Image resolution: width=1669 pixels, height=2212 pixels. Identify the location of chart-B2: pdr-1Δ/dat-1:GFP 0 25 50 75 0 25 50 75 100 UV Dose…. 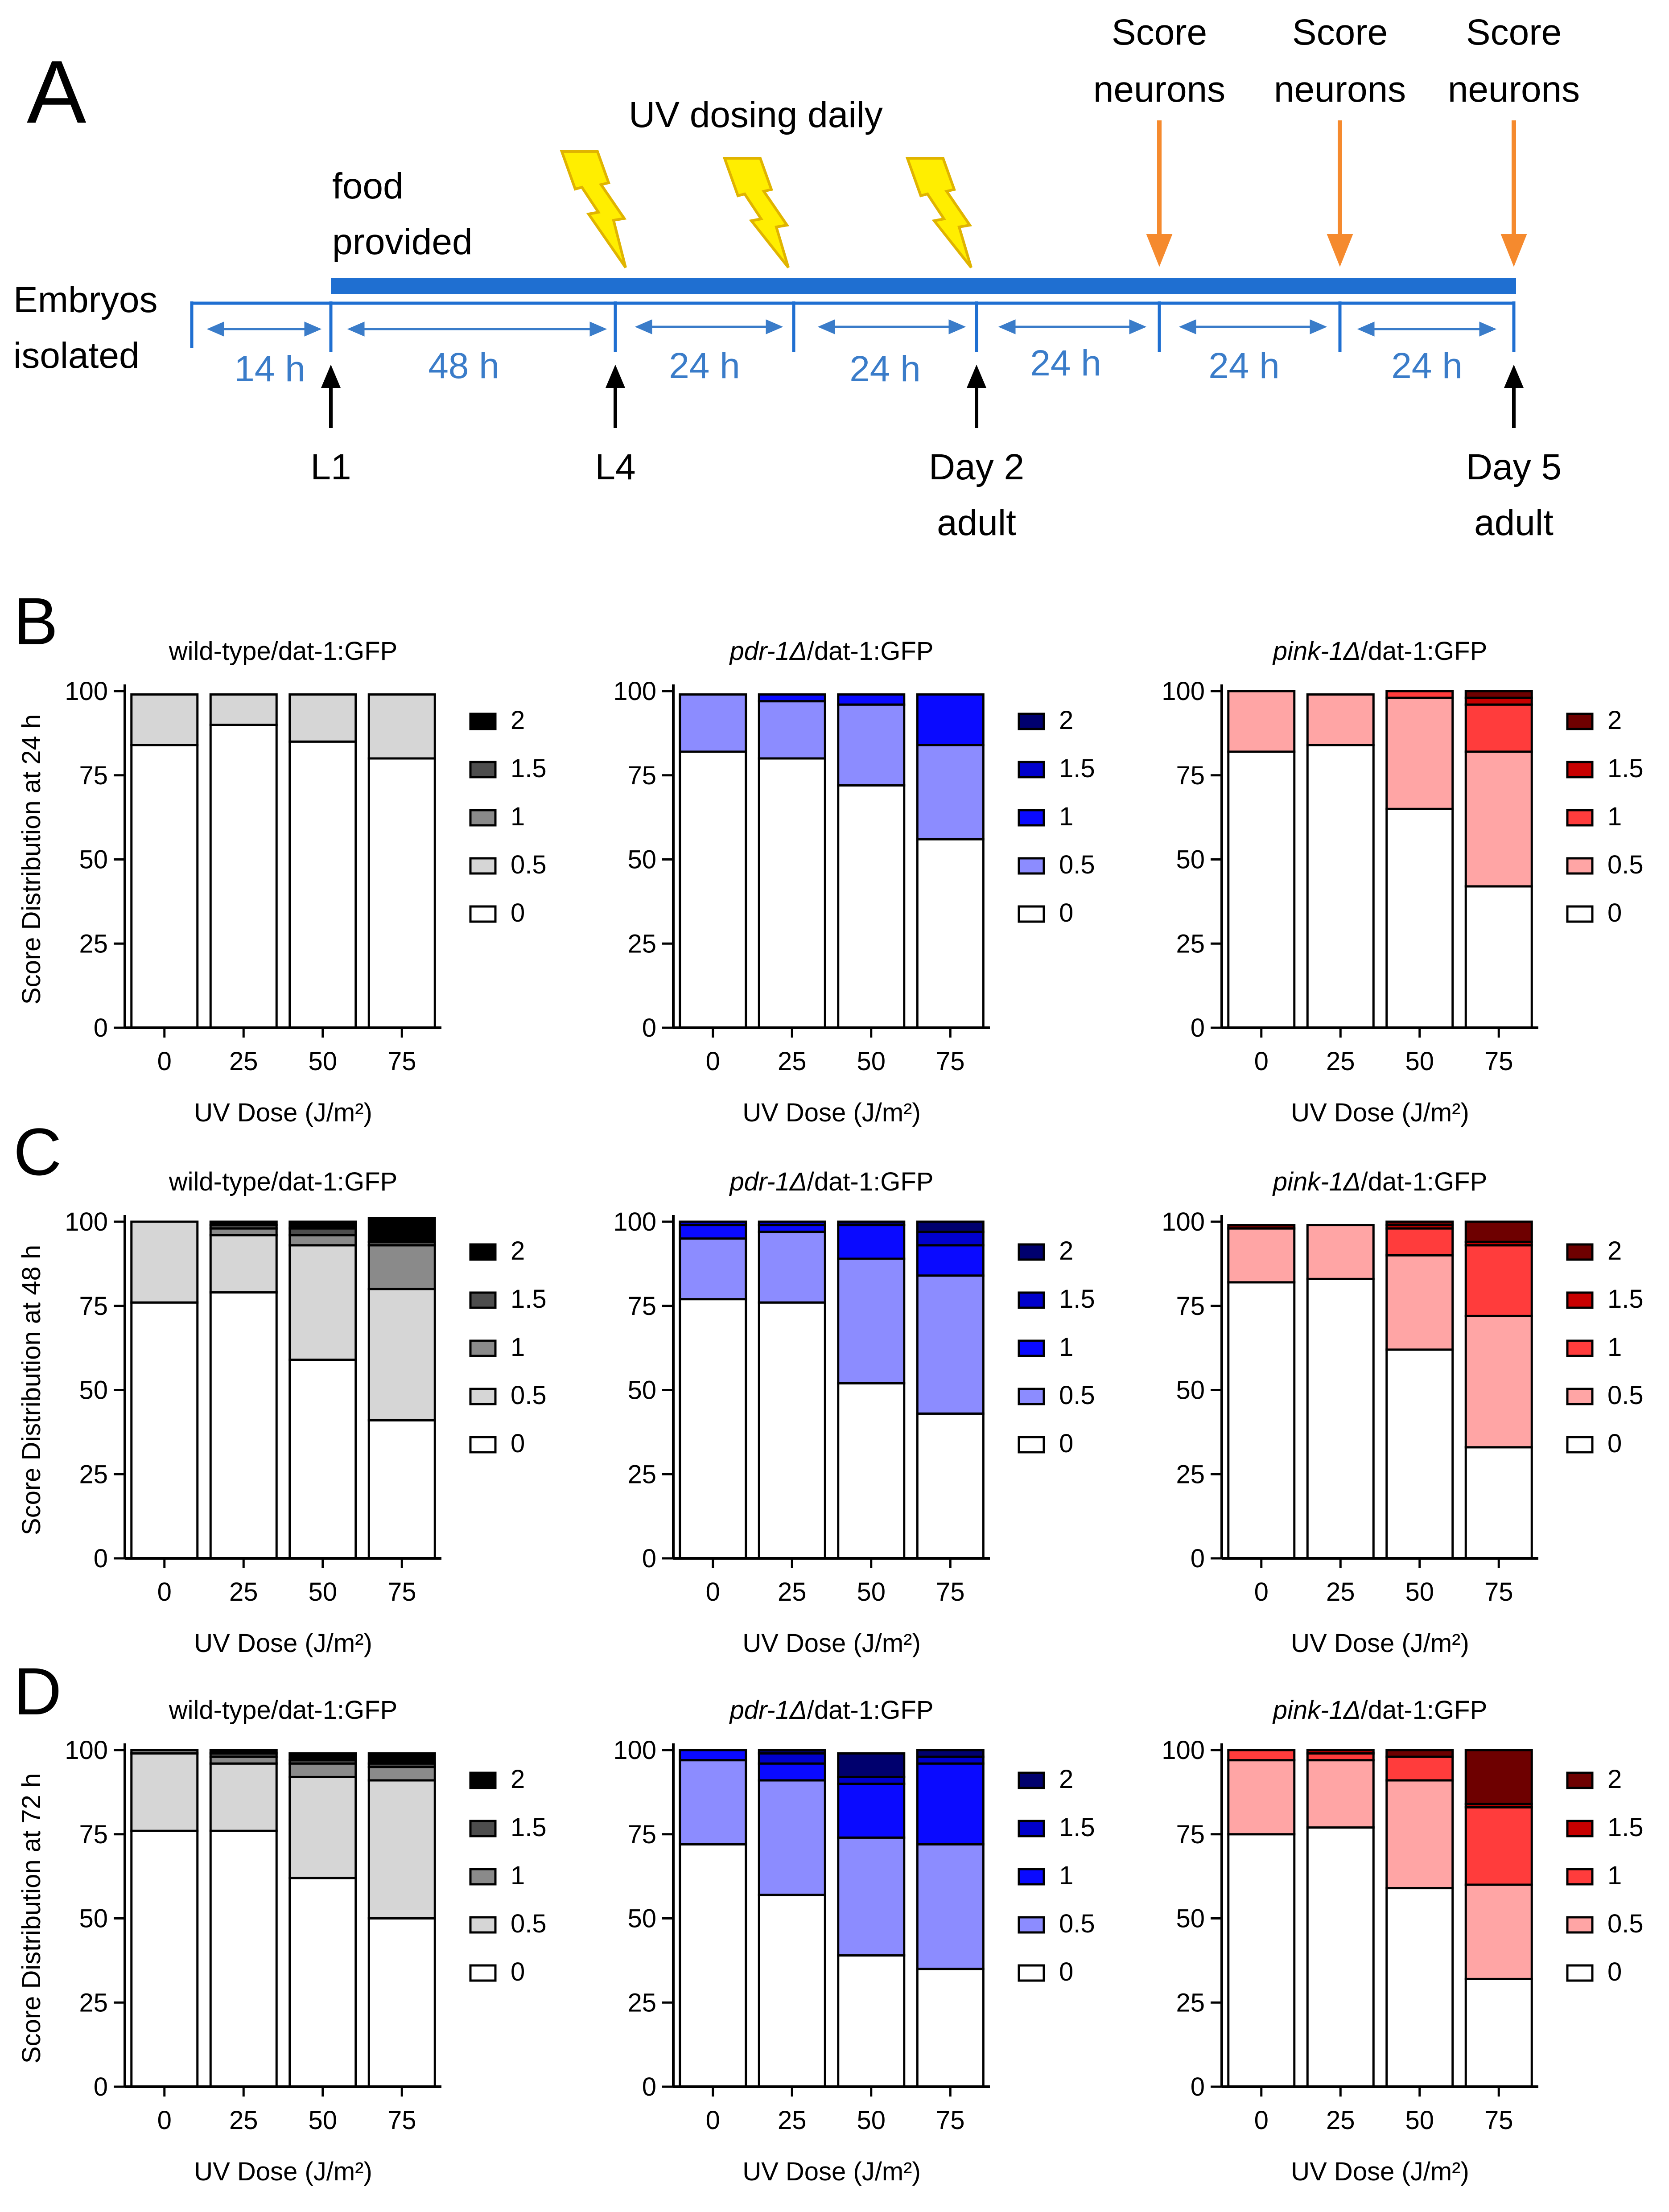
(854, 882).